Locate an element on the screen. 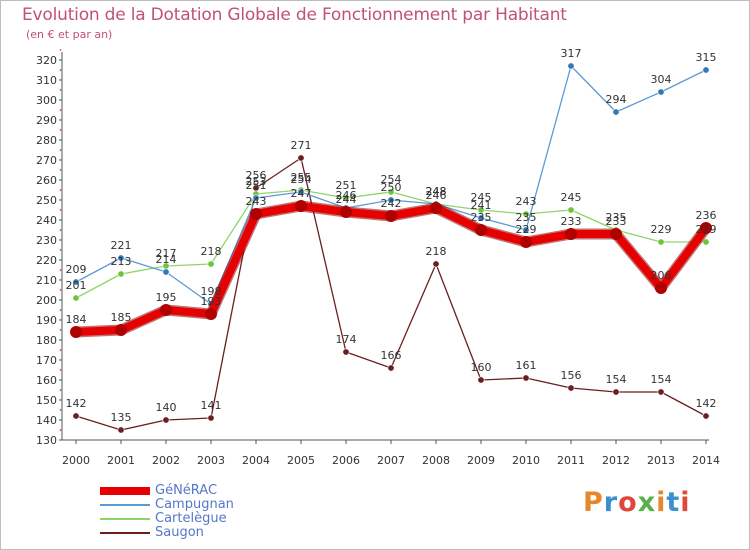  y-tick-label: 280 is located at coordinates (46, 140).